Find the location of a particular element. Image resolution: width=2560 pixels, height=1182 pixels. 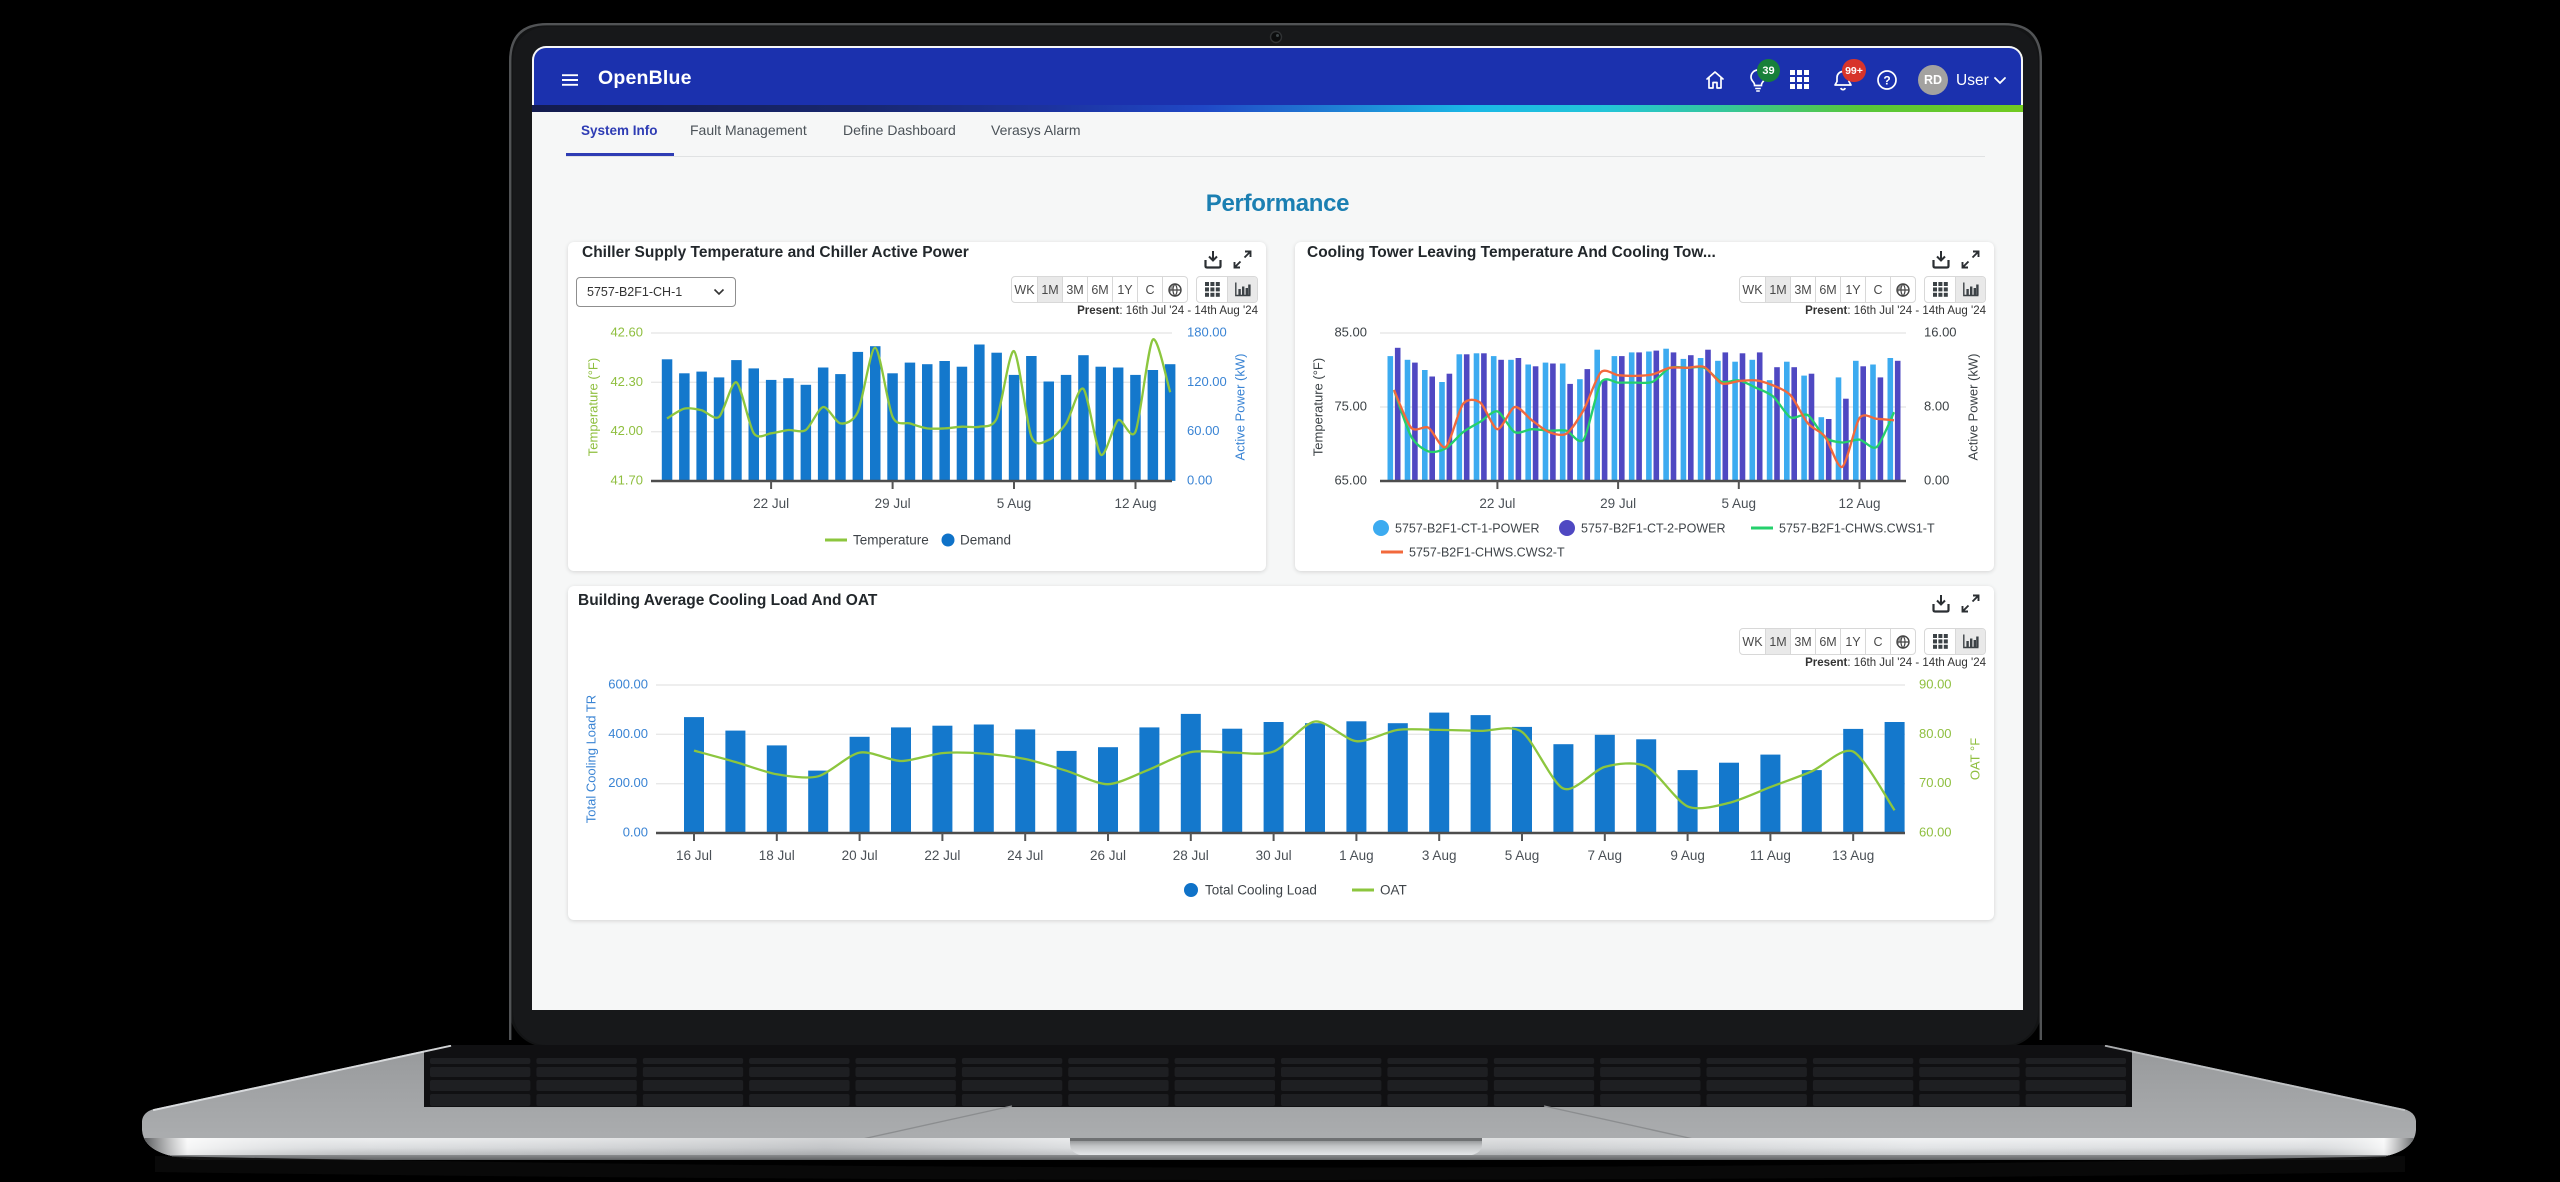

svg-text: Total Cooling Load TR is located at coordinates (590, 759).